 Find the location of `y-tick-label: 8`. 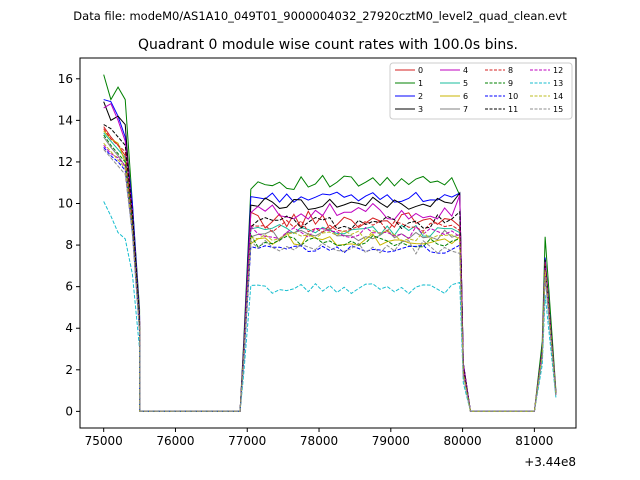

y-tick-label: 8 is located at coordinates (69, 245).